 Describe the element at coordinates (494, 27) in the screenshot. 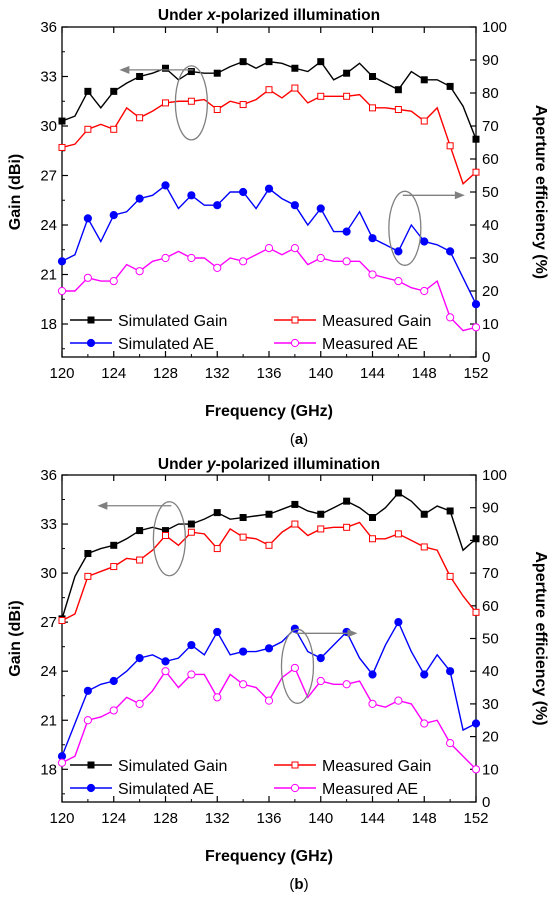

I see `y2-tick-label: 100` at that location.